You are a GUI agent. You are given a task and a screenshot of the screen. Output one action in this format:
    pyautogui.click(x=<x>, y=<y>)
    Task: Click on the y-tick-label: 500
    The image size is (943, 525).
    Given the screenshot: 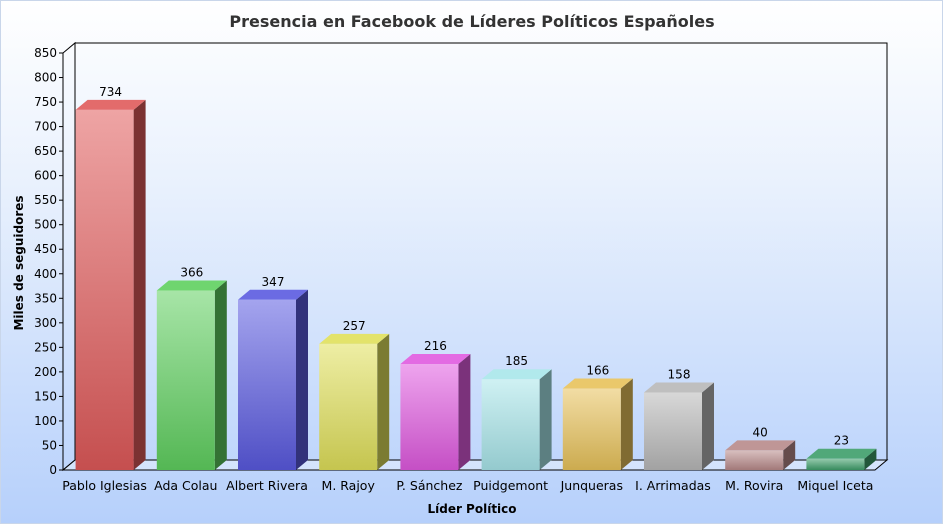 What is the action you would take?
    pyautogui.click(x=45, y=225)
    